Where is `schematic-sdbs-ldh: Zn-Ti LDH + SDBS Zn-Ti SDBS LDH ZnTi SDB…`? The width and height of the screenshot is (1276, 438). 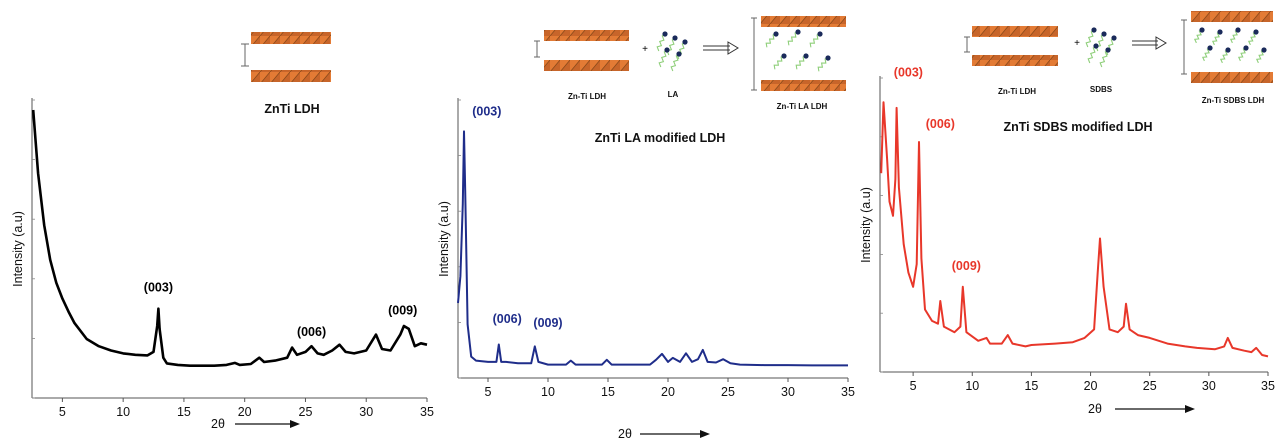 schematic-sdbs-ldh: Zn-Ti LDH + SDBS Zn-Ti SDBS LDH ZnTi SDB… is located at coordinates (1118, 72).